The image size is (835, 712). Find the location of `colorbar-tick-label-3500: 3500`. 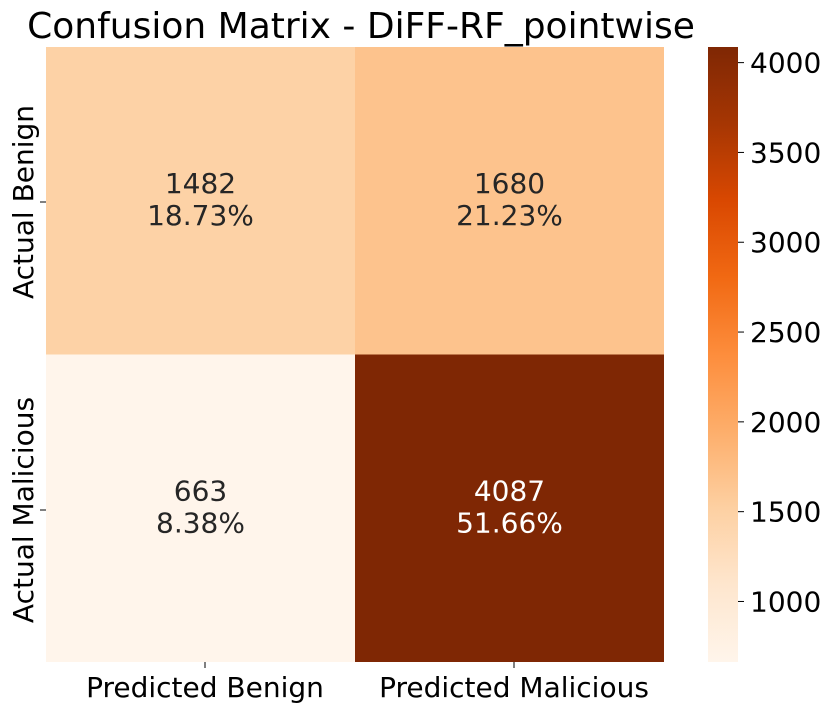

colorbar-tick-label-3500: 3500 is located at coordinates (785, 152).